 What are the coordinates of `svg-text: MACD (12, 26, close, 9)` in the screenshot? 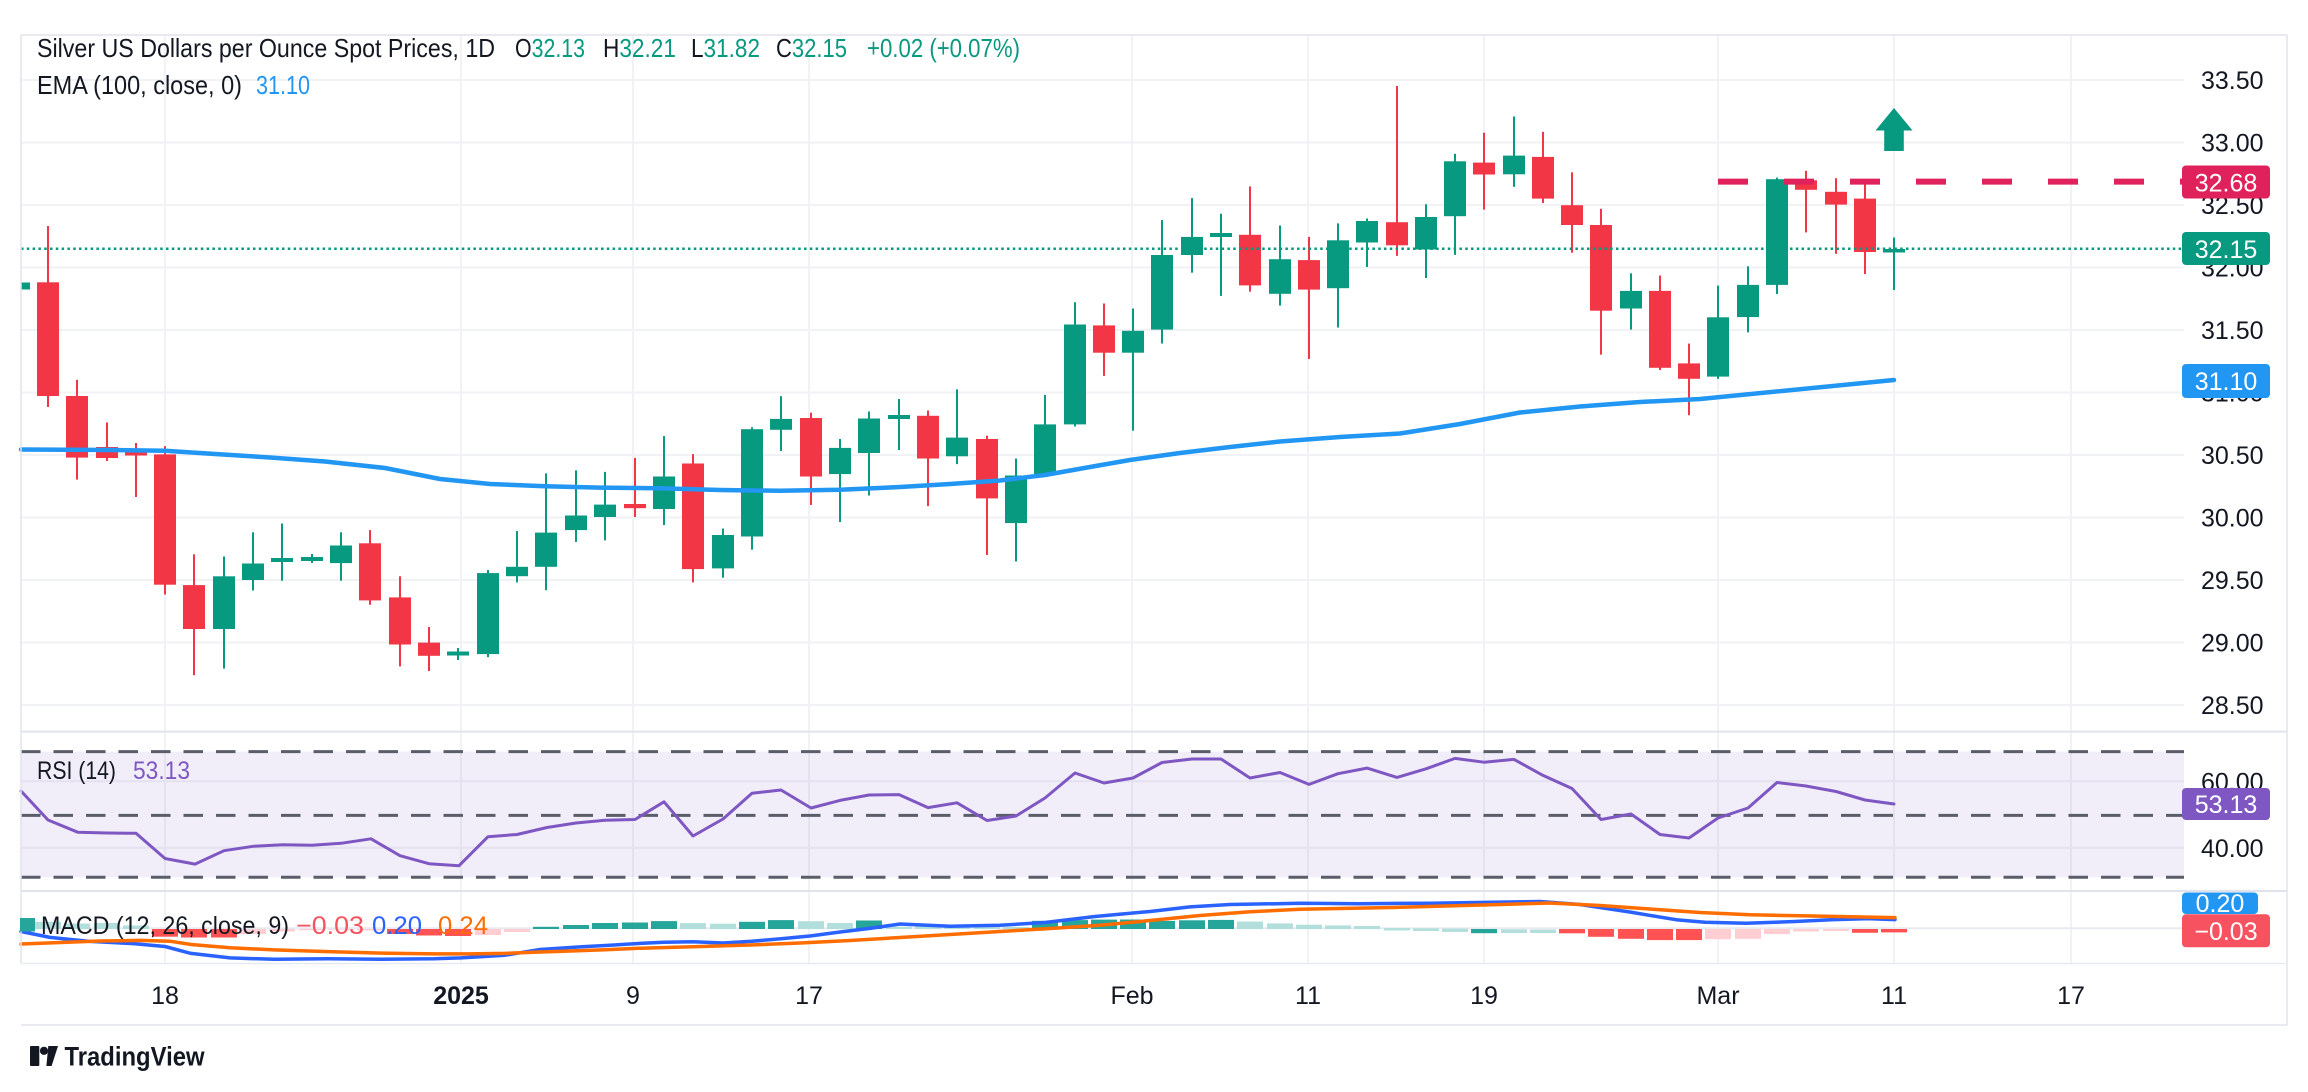 It's located at (165, 926).